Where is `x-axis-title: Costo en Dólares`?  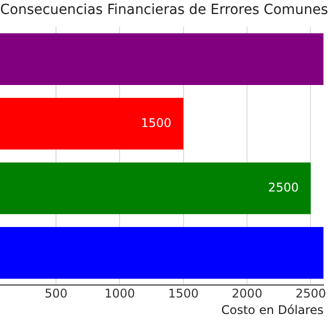
x-axis-title: Costo en Dólares is located at coordinates (272, 309).